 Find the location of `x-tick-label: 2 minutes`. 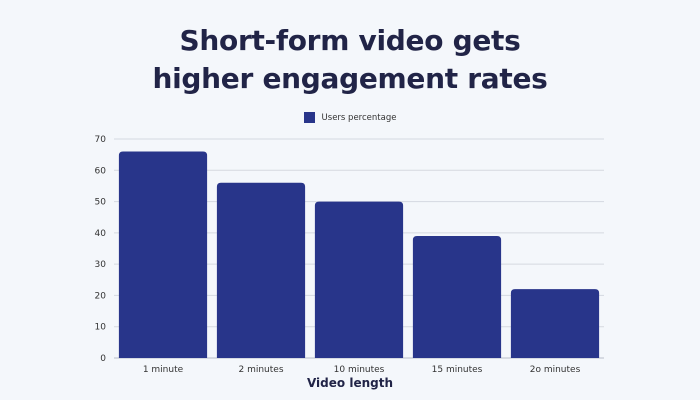

x-tick-label: 2 minutes is located at coordinates (260, 370).